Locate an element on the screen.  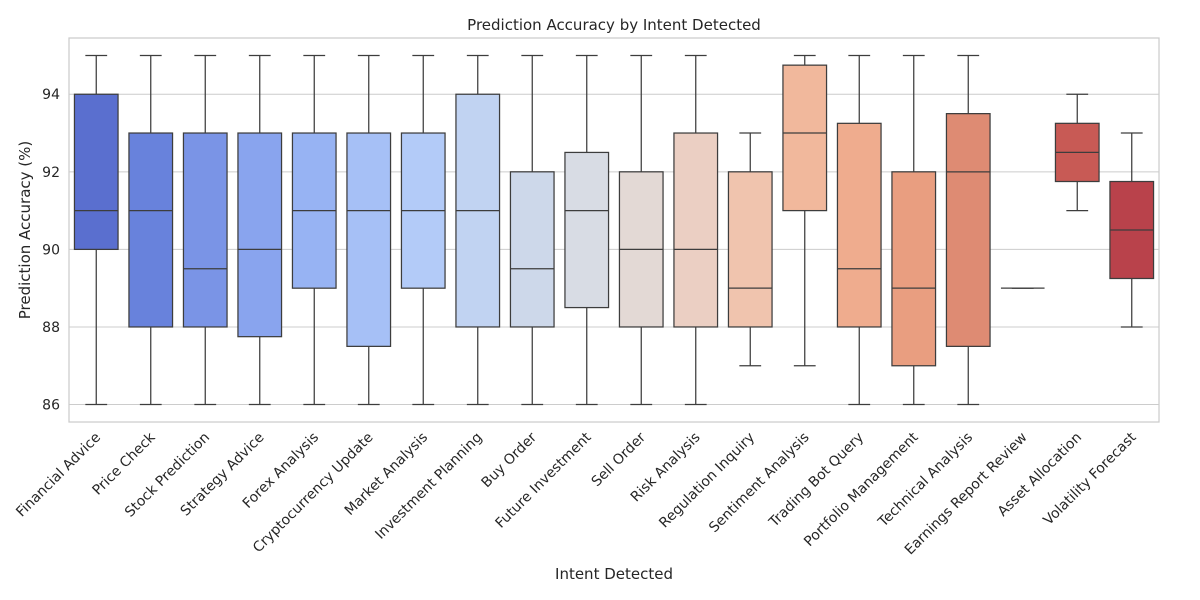
y-tick-label: 86 is located at coordinates (51, 406).